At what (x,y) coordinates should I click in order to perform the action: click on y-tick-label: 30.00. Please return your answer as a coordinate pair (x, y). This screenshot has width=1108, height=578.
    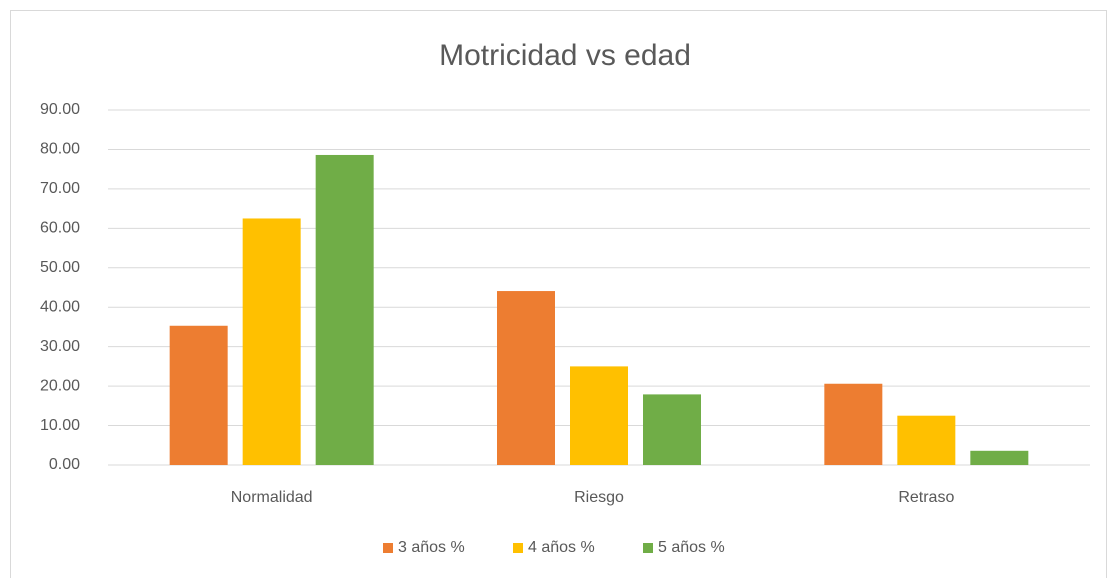
    Looking at the image, I should click on (60, 346).